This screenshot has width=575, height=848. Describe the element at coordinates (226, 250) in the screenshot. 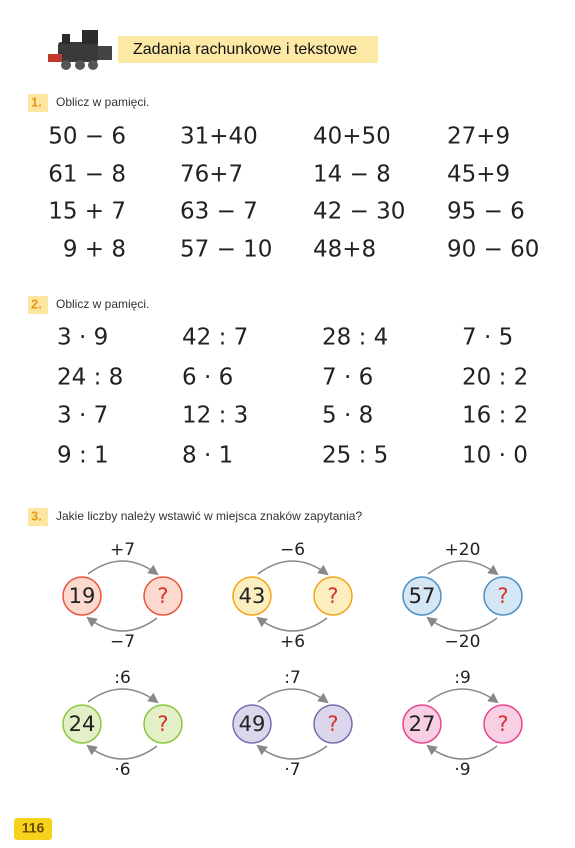

I see `math-expression: 57 − 10` at that location.